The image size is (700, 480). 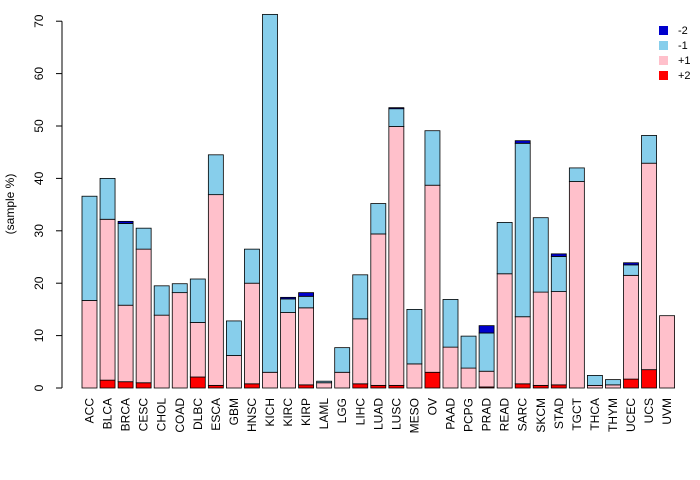 What do you see at coordinates (324, 414) in the screenshot?
I see `x-tick-label: LAML` at bounding box center [324, 414].